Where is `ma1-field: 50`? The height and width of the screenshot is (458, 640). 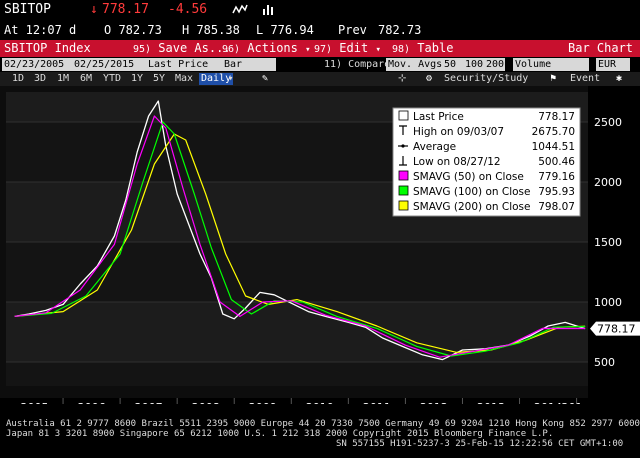
ma1-field: 50 is located at coordinates (452, 64).